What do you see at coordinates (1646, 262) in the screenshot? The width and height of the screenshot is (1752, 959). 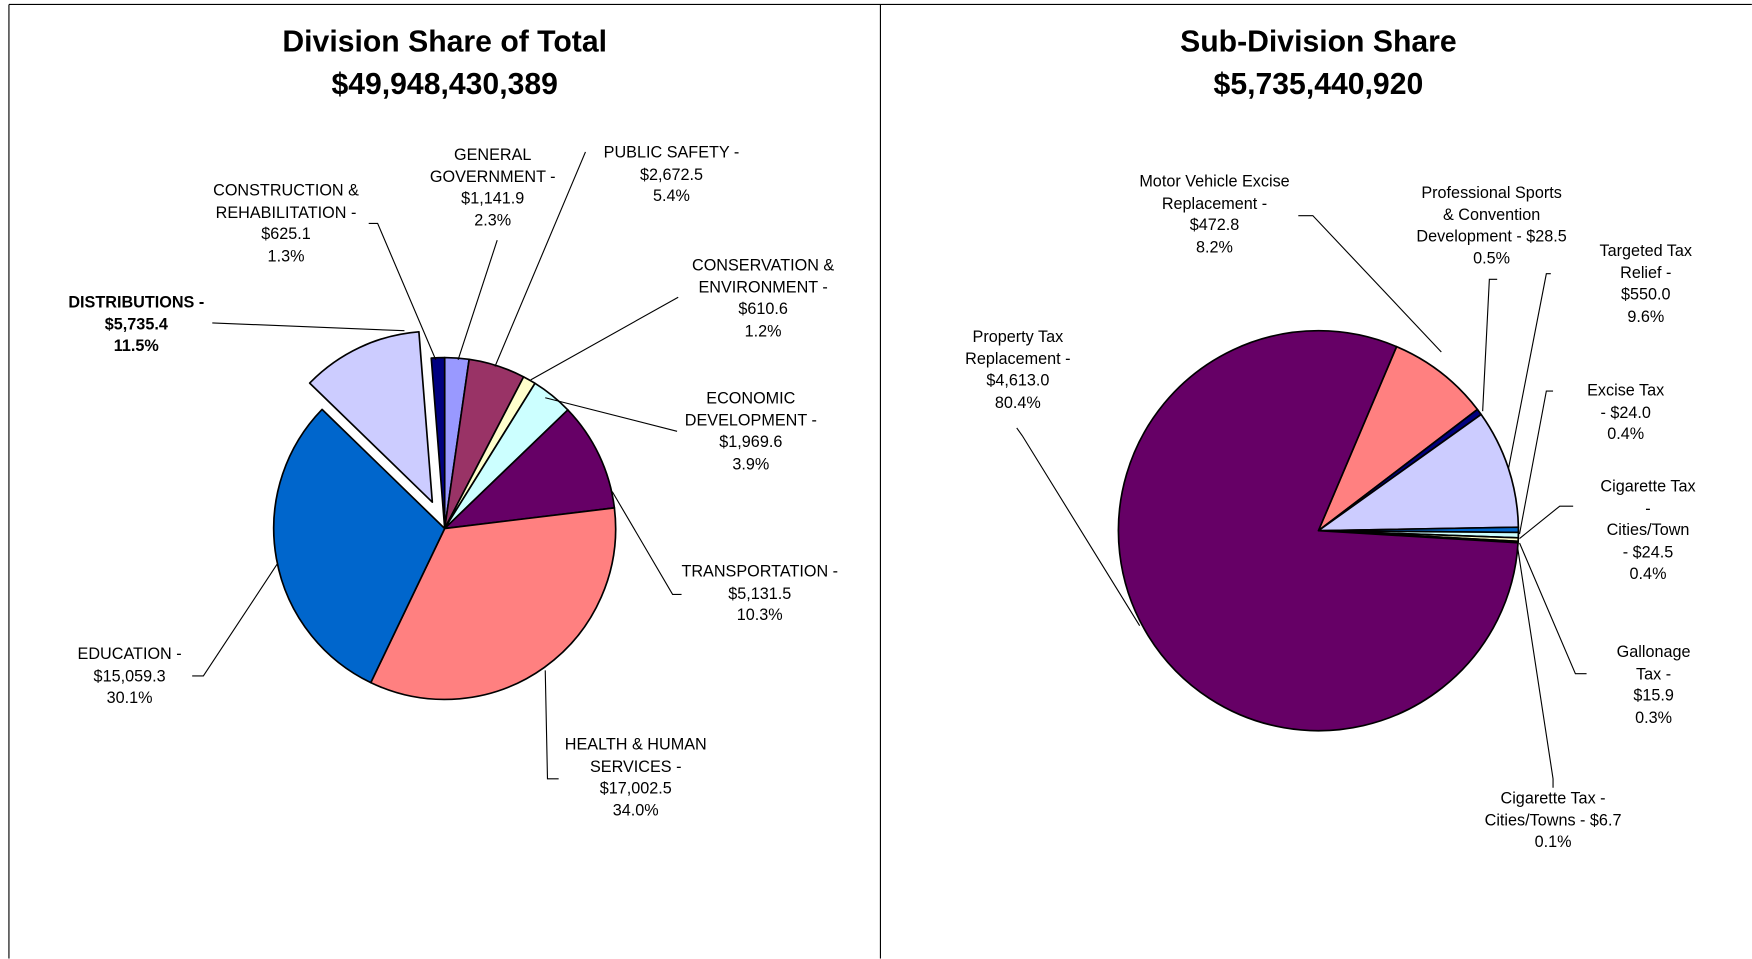 I see `slice-name: Targeted Tax Relief -` at bounding box center [1646, 262].